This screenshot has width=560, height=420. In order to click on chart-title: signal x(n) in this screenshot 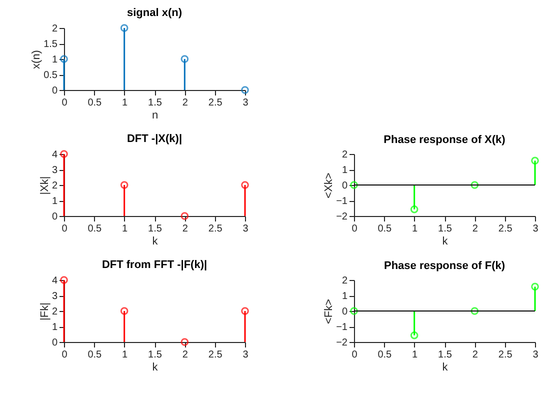, I will do `click(154, 12)`.